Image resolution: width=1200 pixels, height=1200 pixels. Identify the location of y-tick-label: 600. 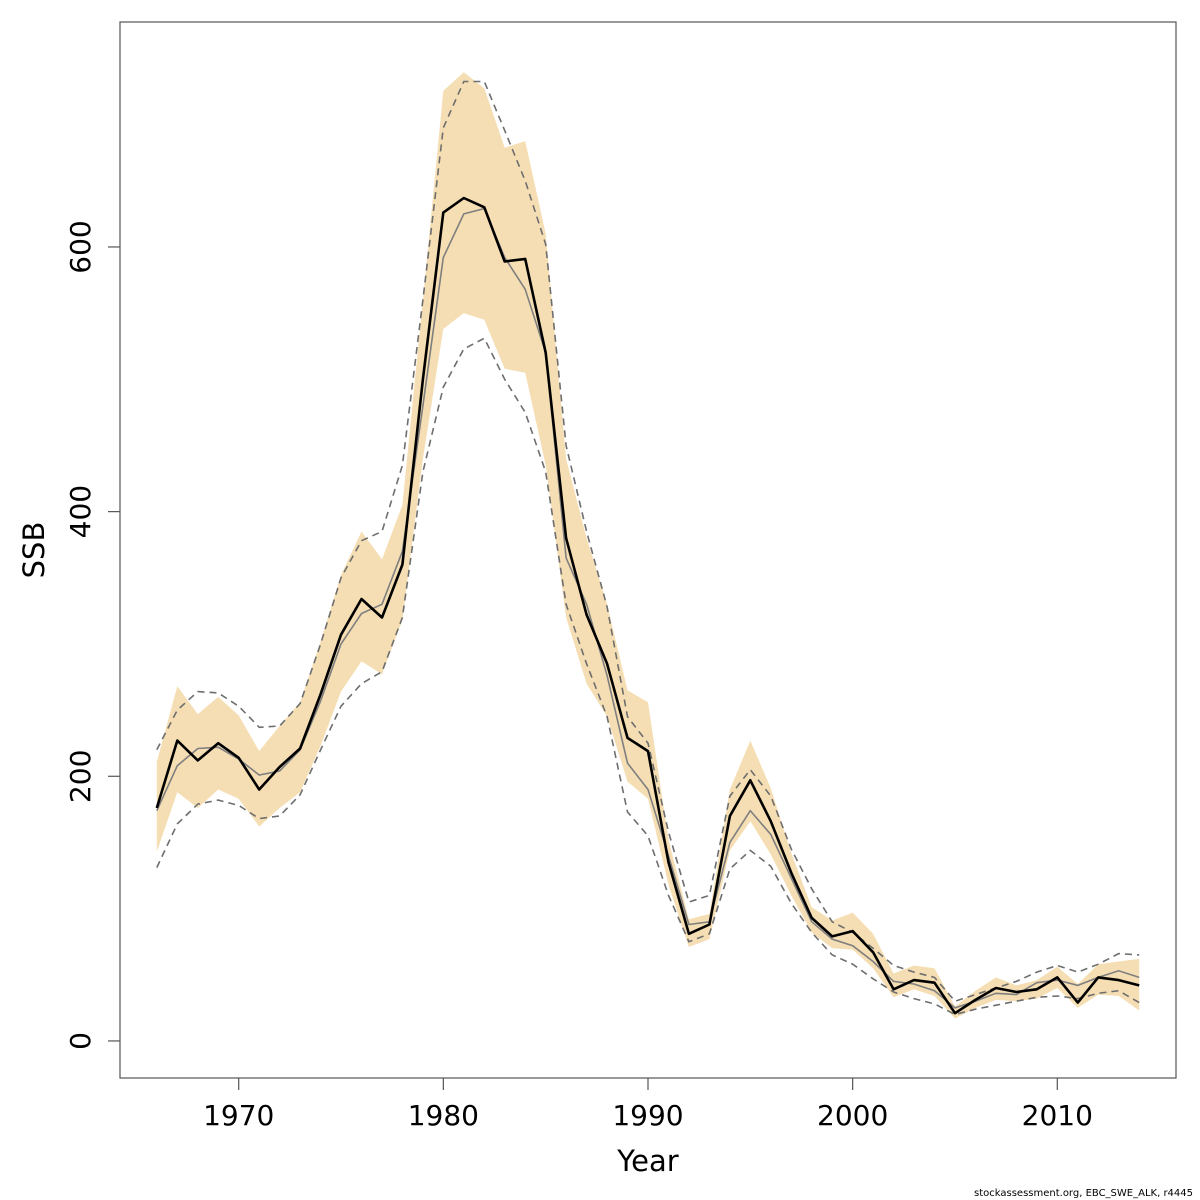
(80, 246).